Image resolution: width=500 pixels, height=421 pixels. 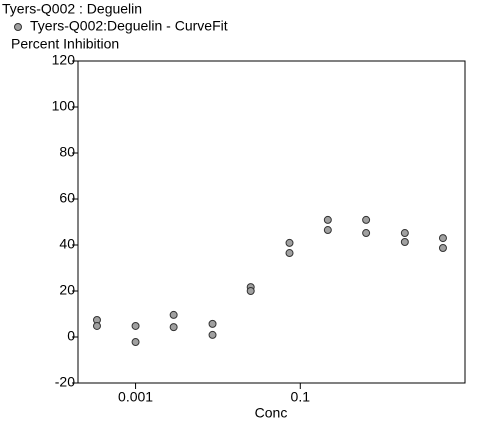 What do you see at coordinates (65, 382) in the screenshot?
I see `y-tick-label: -20` at bounding box center [65, 382].